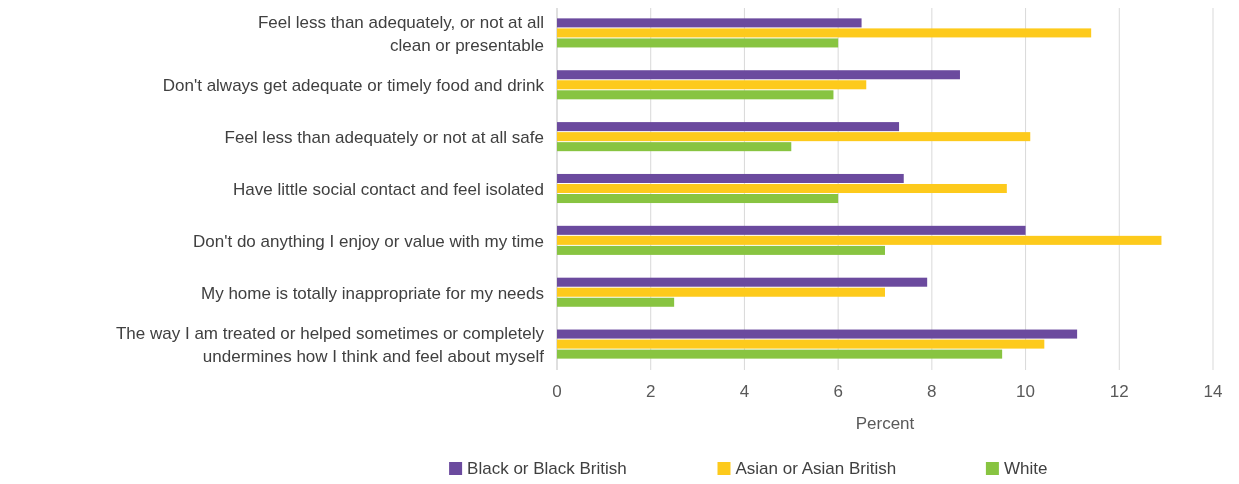  What do you see at coordinates (384, 138) in the screenshot?
I see `y-tick-label: Feel less than adequately or not at all safe` at bounding box center [384, 138].